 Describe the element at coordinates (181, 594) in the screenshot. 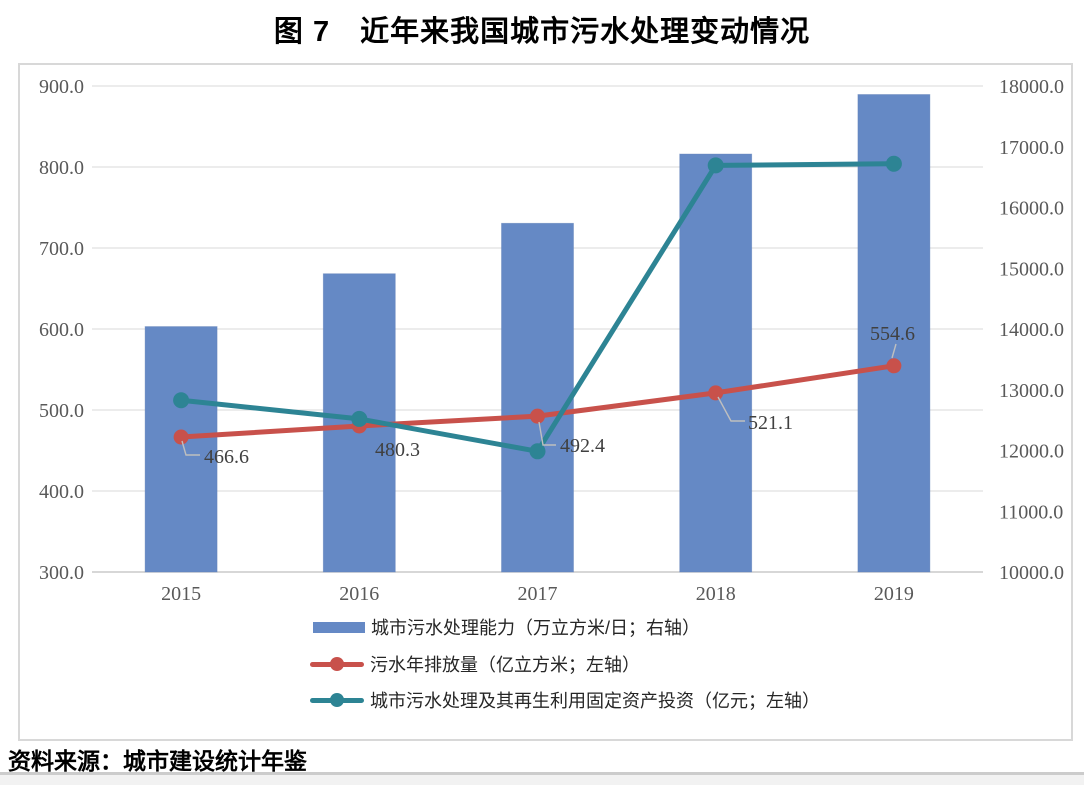

I see `svg-text: 2015` at that location.